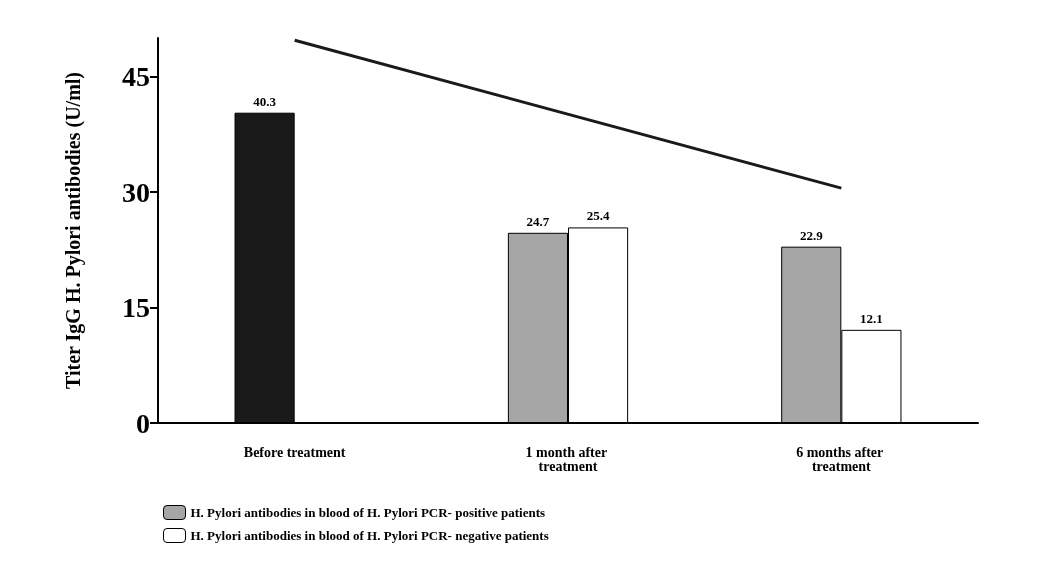 The image size is (1046, 561). Describe the element at coordinates (294, 452) in the screenshot. I see `x-tick-label: Before treatment` at that location.